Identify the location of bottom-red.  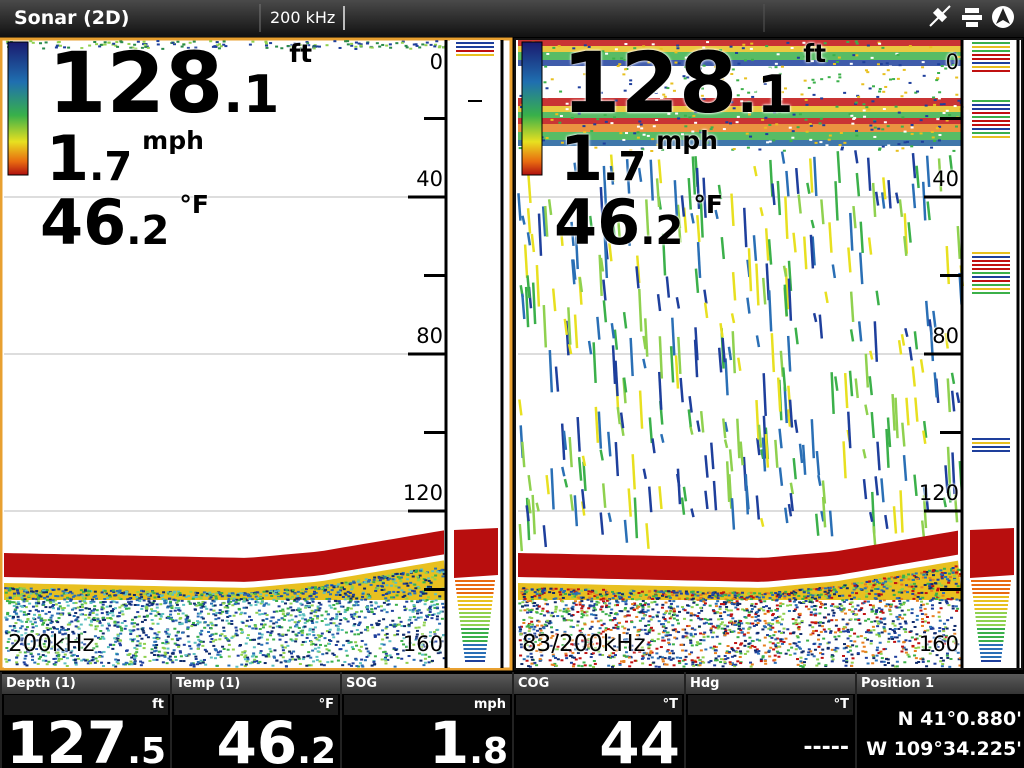
(738, 556).